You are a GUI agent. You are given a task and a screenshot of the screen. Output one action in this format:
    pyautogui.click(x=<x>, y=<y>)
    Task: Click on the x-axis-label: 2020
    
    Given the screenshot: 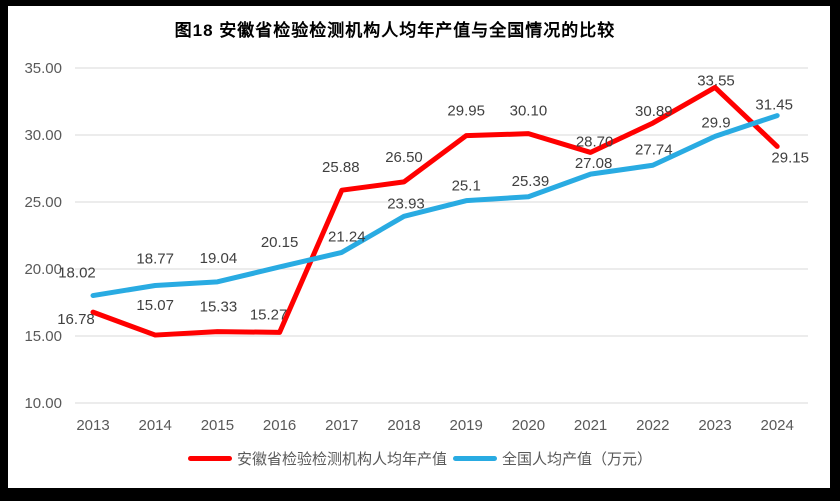 What is the action you would take?
    pyautogui.click(x=528, y=425)
    